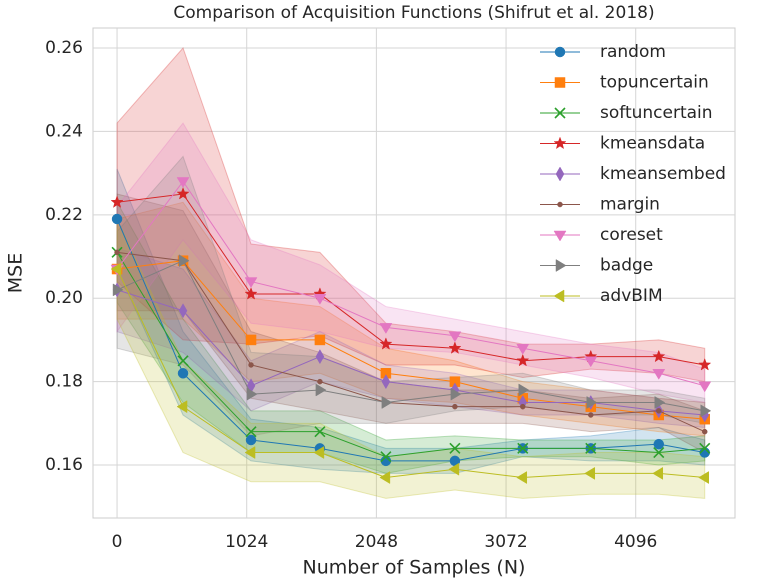 The width and height of the screenshot is (761, 582). What do you see at coordinates (631, 235) in the screenshot?
I see `legend-label: coreset` at bounding box center [631, 235].